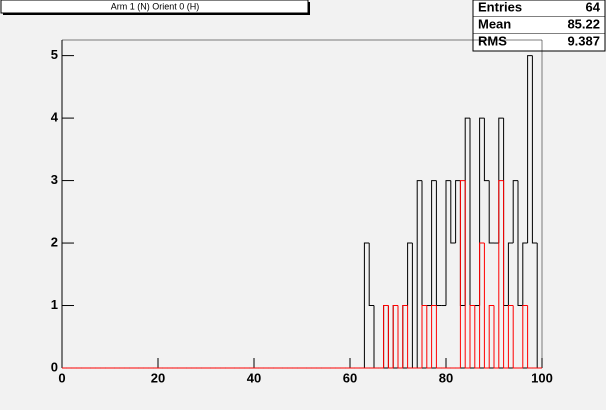 The image size is (606, 410). What do you see at coordinates (254, 377) in the screenshot?
I see `x-tick-label: 40` at bounding box center [254, 377].